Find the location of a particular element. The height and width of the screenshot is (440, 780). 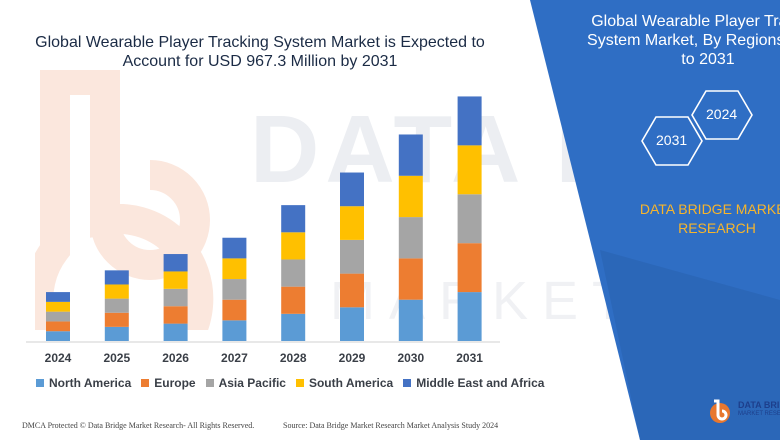

legend-item: Middle East and Africa is located at coordinates (473, 383).